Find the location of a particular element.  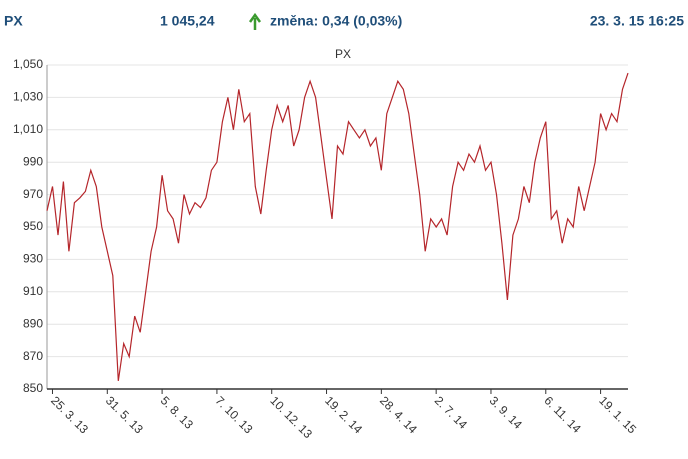

chart-title: PX is located at coordinates (343, 54).